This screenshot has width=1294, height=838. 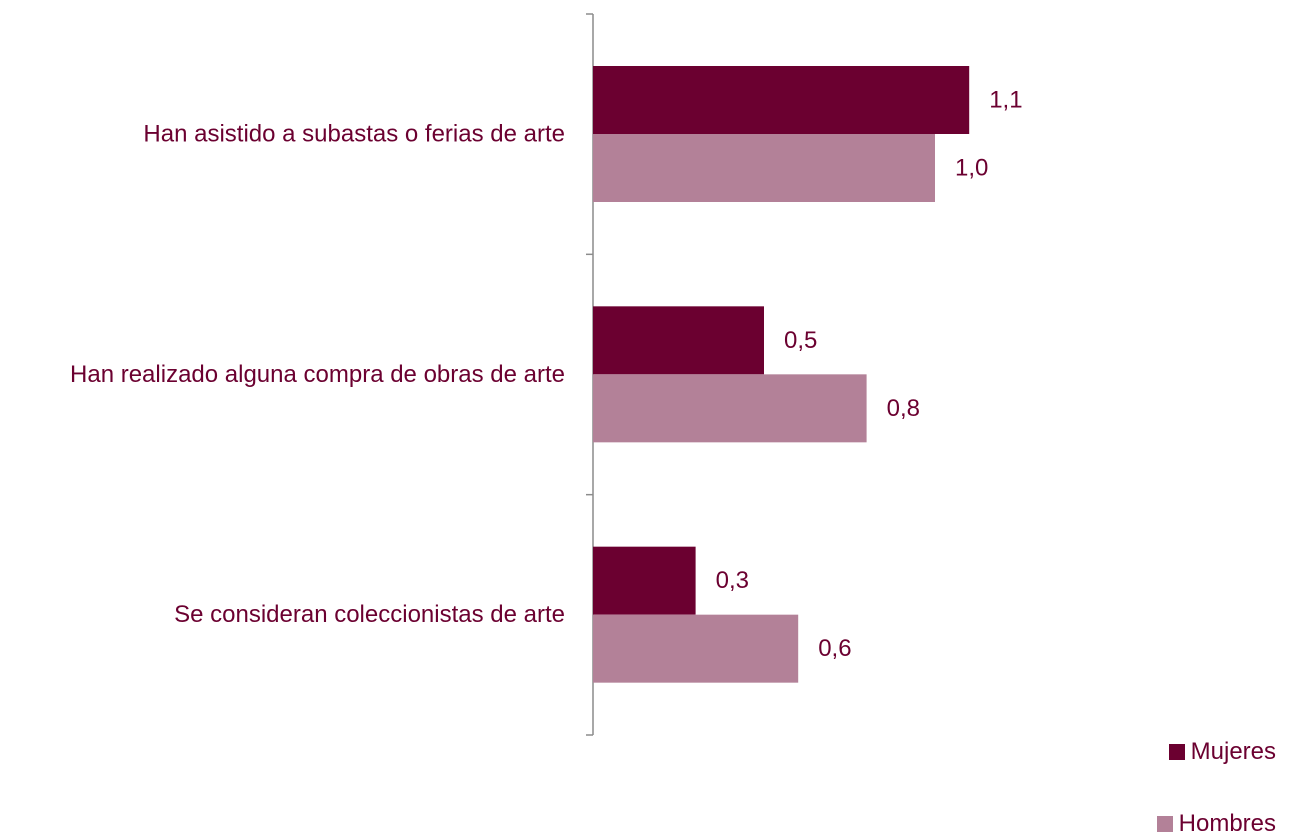 What do you see at coordinates (1164, 824) in the screenshot?
I see `legend-swatch-hombres` at bounding box center [1164, 824].